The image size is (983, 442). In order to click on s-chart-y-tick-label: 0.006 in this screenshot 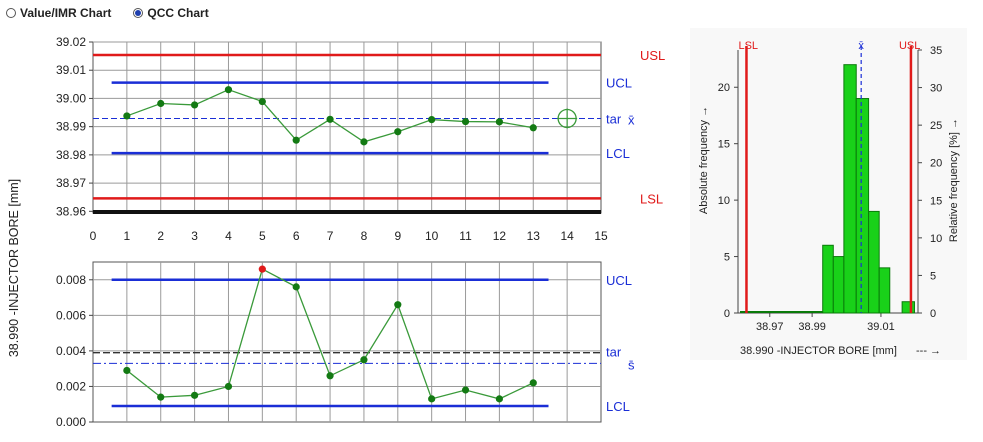, I will do `click(71, 315)`.